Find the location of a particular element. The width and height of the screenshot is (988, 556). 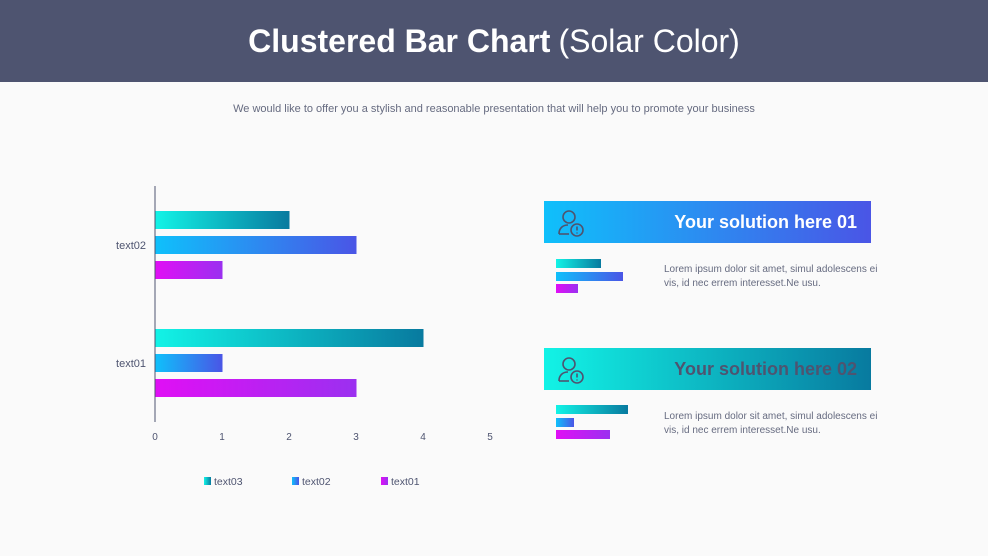

card-title: Your solution here 02 is located at coordinates (765, 368).